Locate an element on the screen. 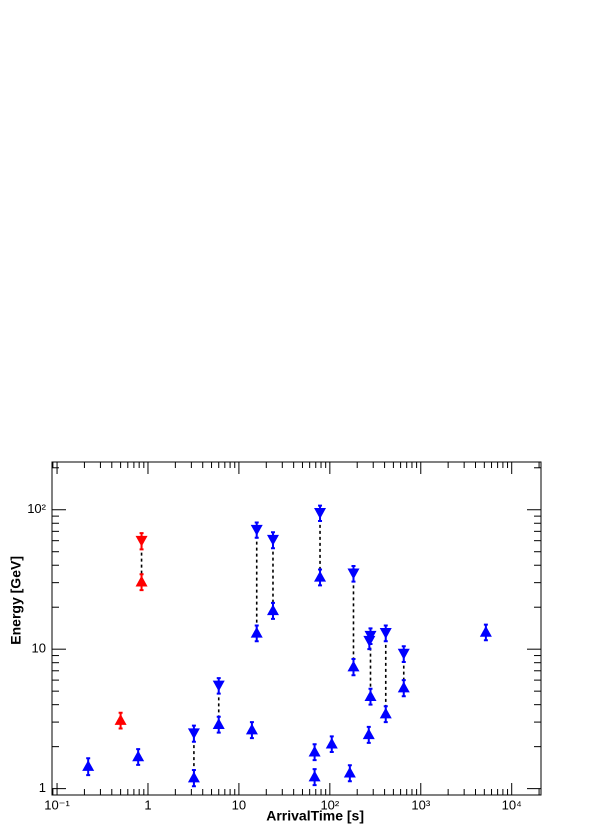 Image resolution: width=598 pixels, height=825 pixels. x-tick-label: 10³ is located at coordinates (420, 804).